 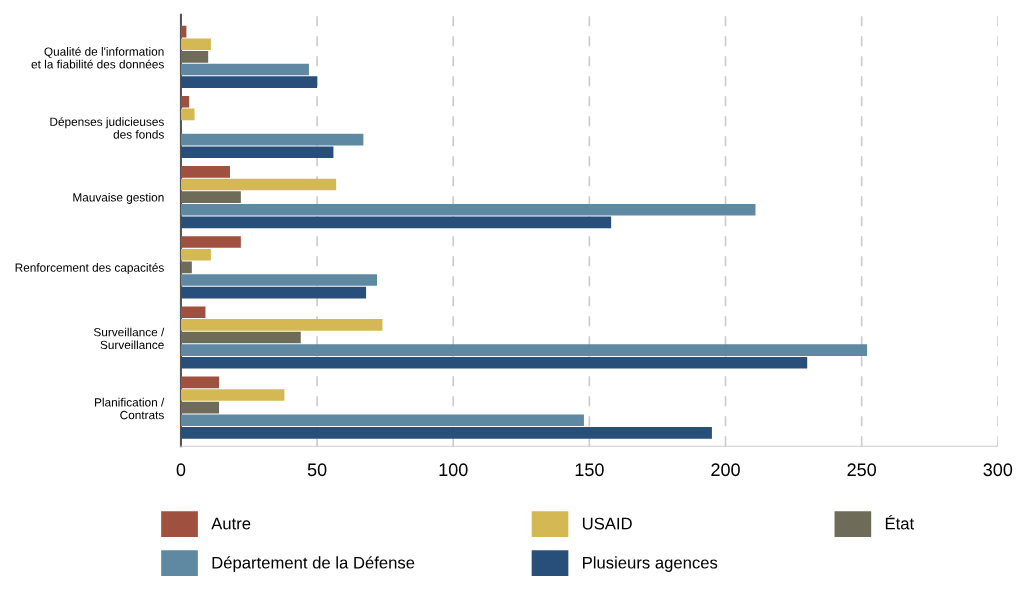 I want to click on x-tick-label: 50, so click(x=317, y=470).